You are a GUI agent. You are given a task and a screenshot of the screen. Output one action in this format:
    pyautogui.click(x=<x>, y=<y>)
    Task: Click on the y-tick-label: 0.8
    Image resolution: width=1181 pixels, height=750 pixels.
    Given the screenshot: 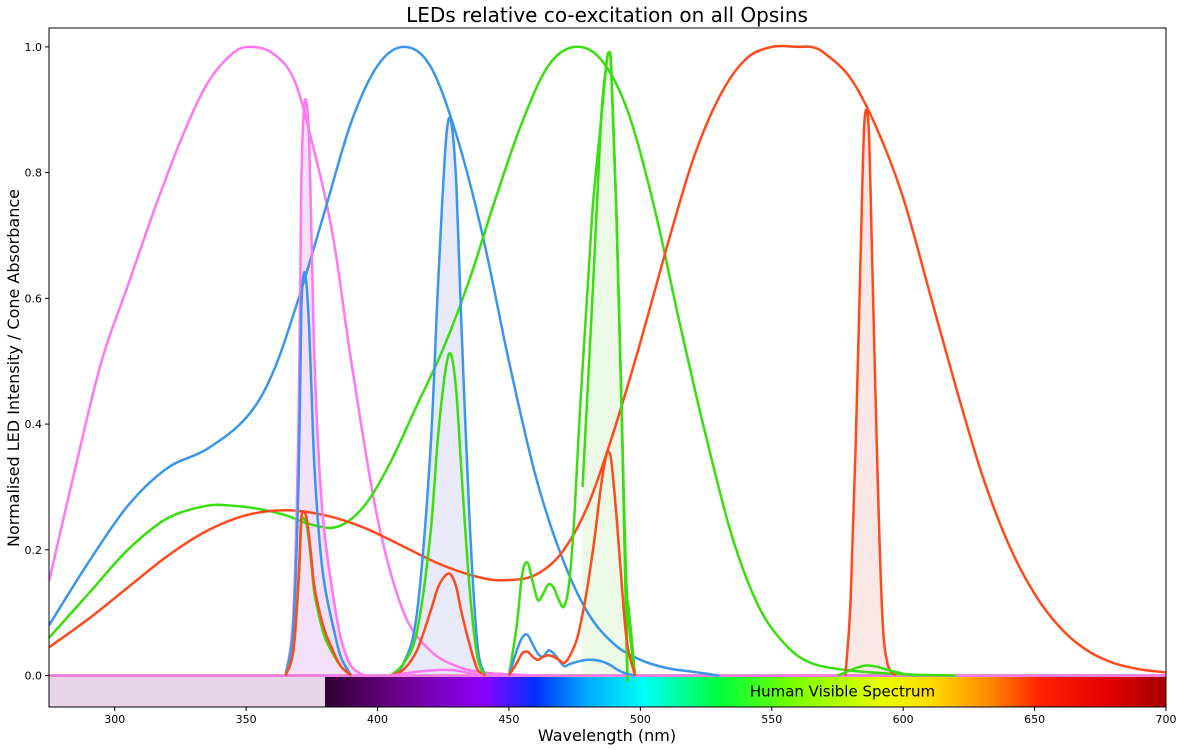 What is the action you would take?
    pyautogui.click(x=34, y=173)
    